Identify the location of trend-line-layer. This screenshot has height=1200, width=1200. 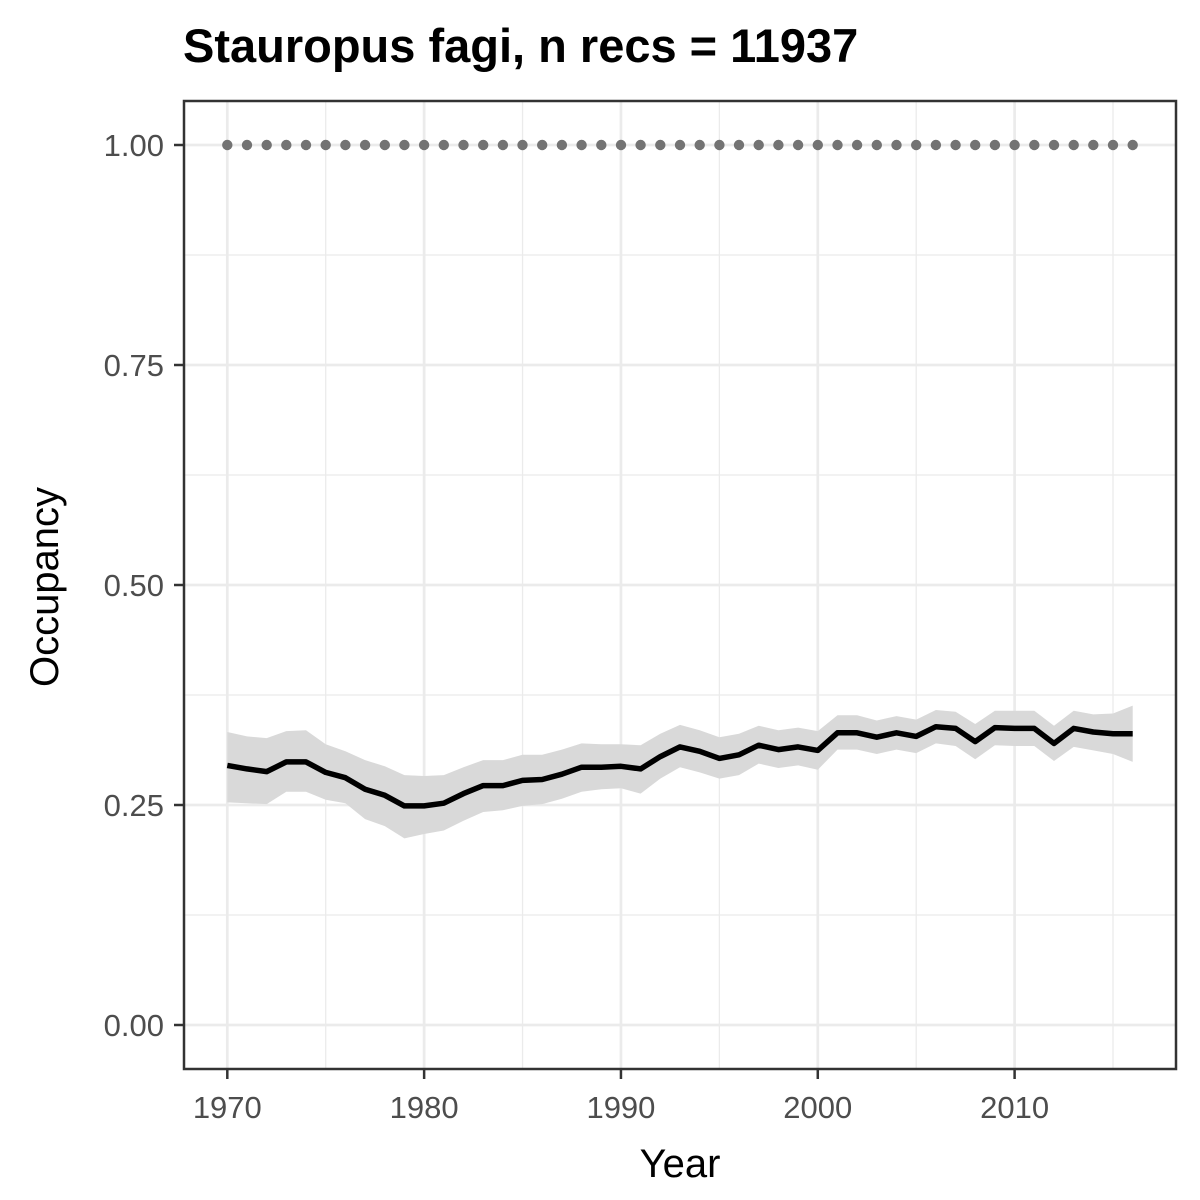
(679, 766).